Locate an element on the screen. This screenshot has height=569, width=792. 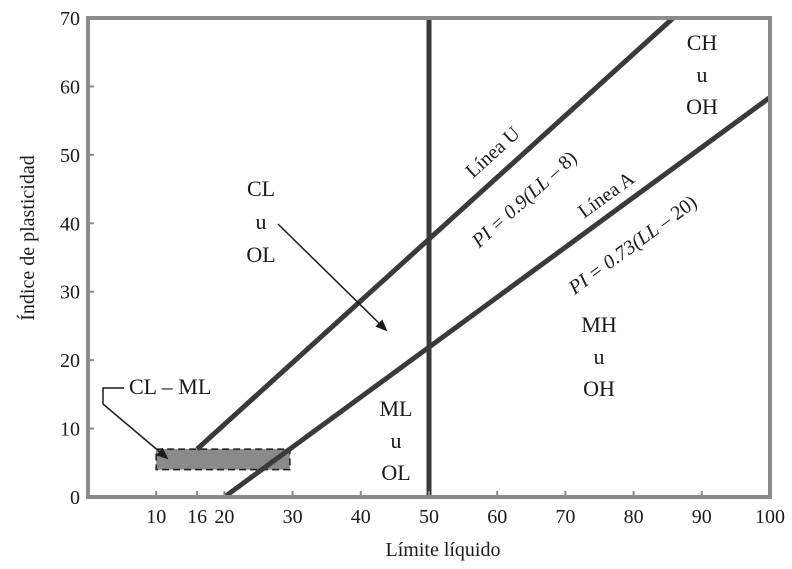
x-tick-label: 50 is located at coordinates (429, 517).